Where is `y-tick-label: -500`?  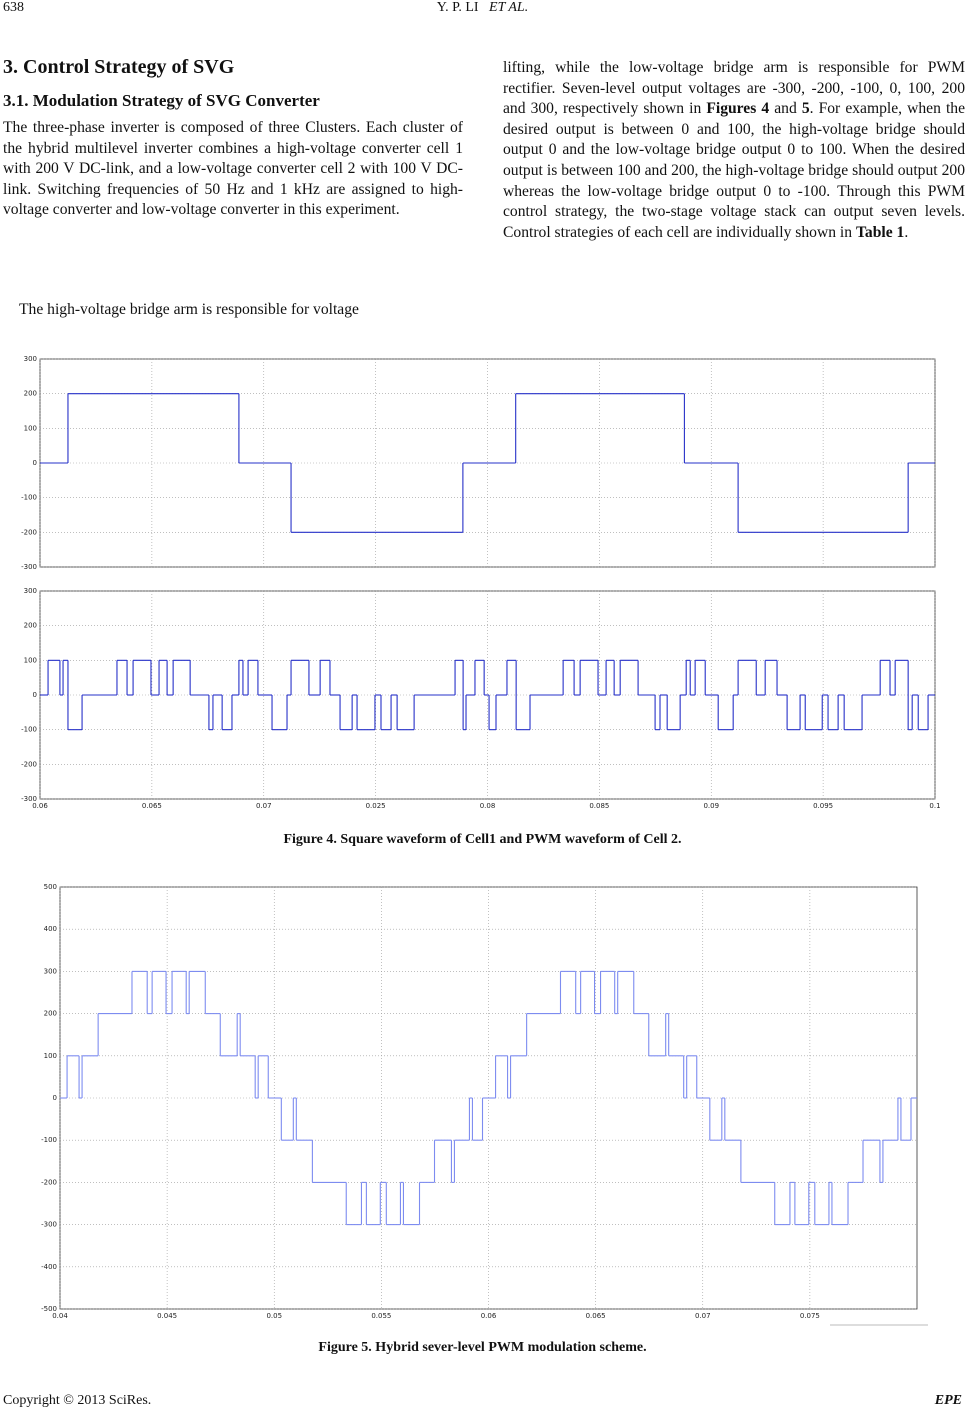 y-tick-label: -500 is located at coordinates (49, 1309).